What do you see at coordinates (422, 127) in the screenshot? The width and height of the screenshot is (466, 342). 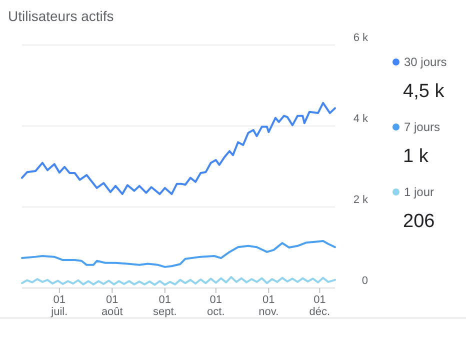 I see `legend-label: 7 jours` at bounding box center [422, 127].